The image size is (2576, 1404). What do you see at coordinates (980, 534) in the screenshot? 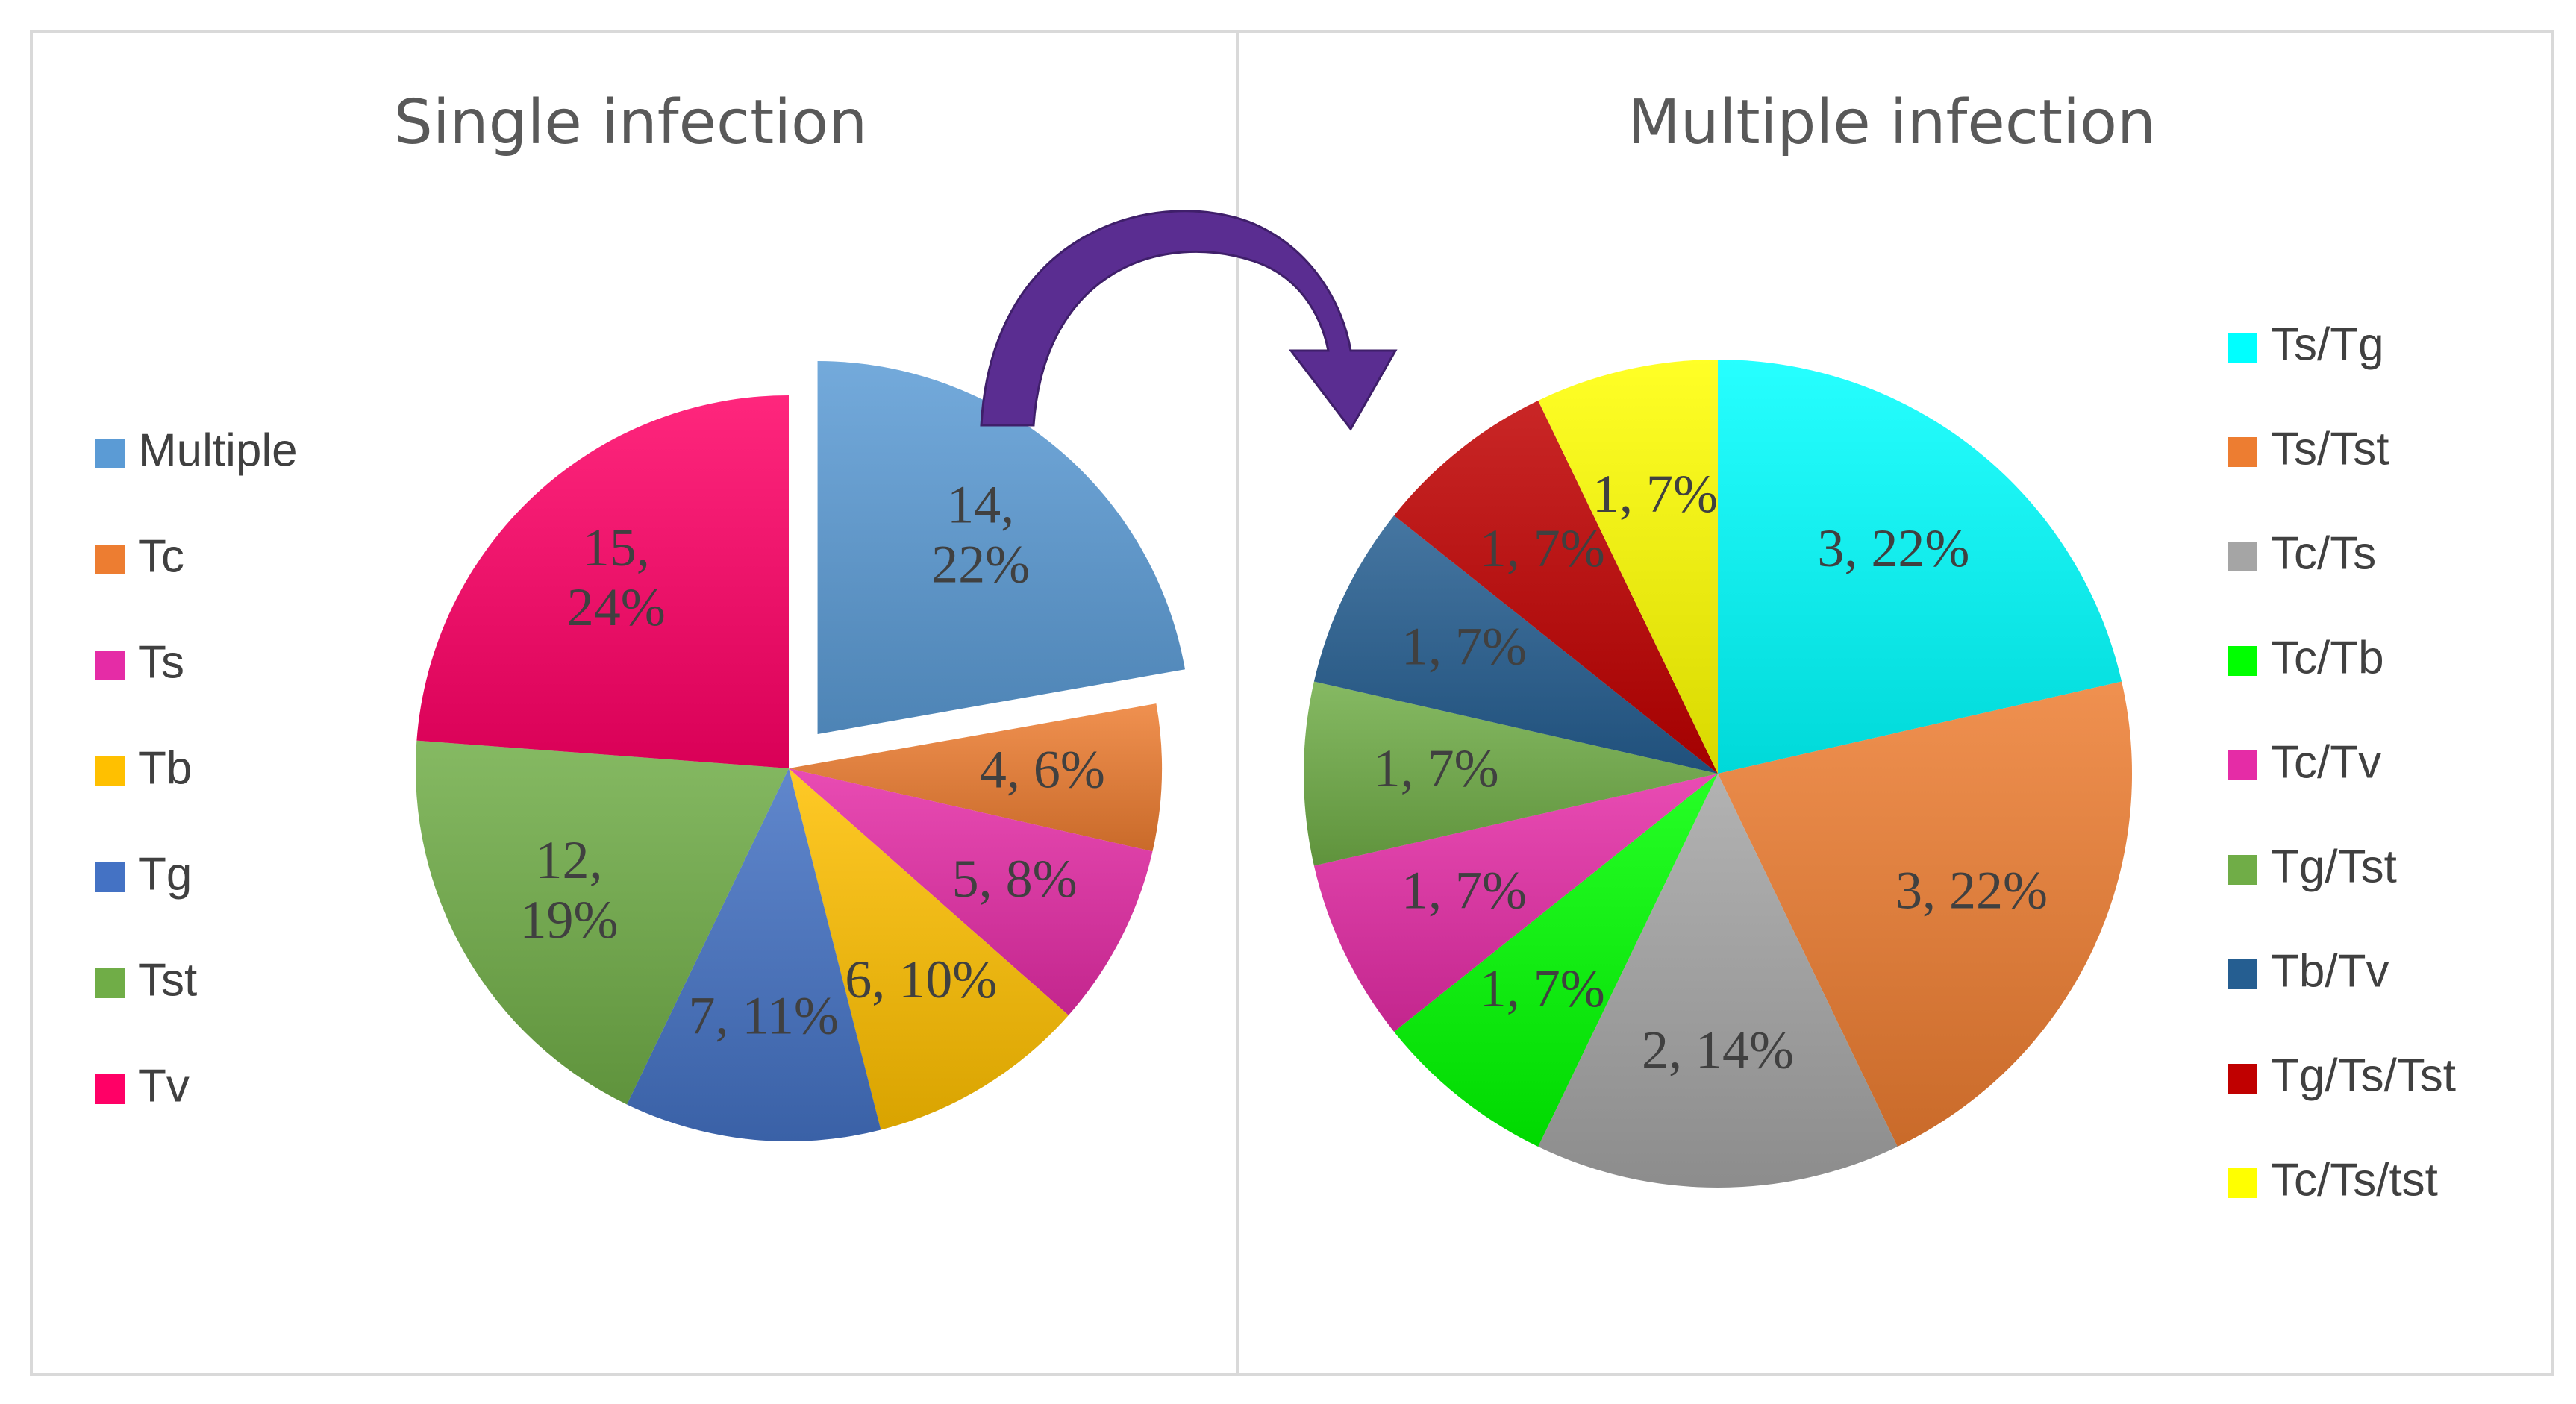
I see `single-infection-data-label-multiple: 14, 22%` at bounding box center [980, 534].